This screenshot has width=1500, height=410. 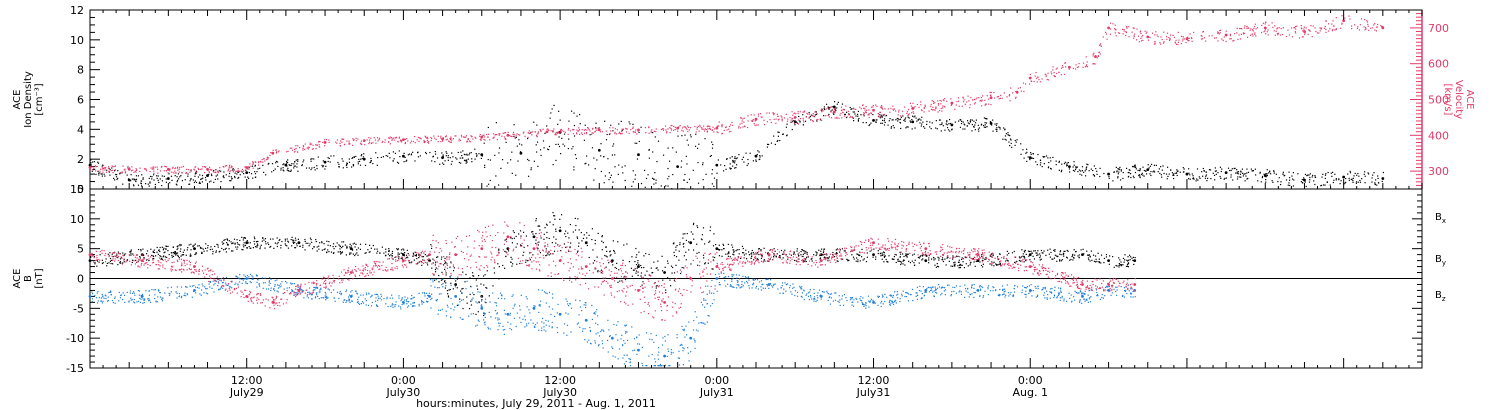 What do you see at coordinates (1438, 171) in the screenshot?
I see `velocity-tick-label: 300` at bounding box center [1438, 171].